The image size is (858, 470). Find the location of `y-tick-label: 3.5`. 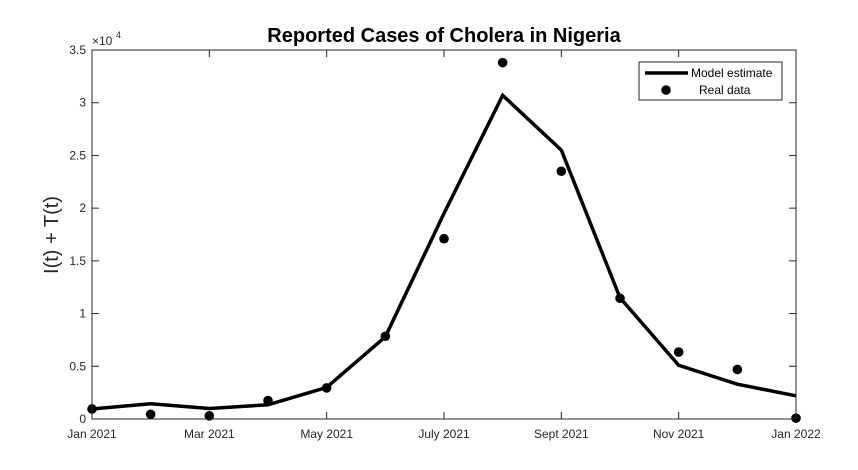

y-tick-label: 3.5 is located at coordinates (77, 50).